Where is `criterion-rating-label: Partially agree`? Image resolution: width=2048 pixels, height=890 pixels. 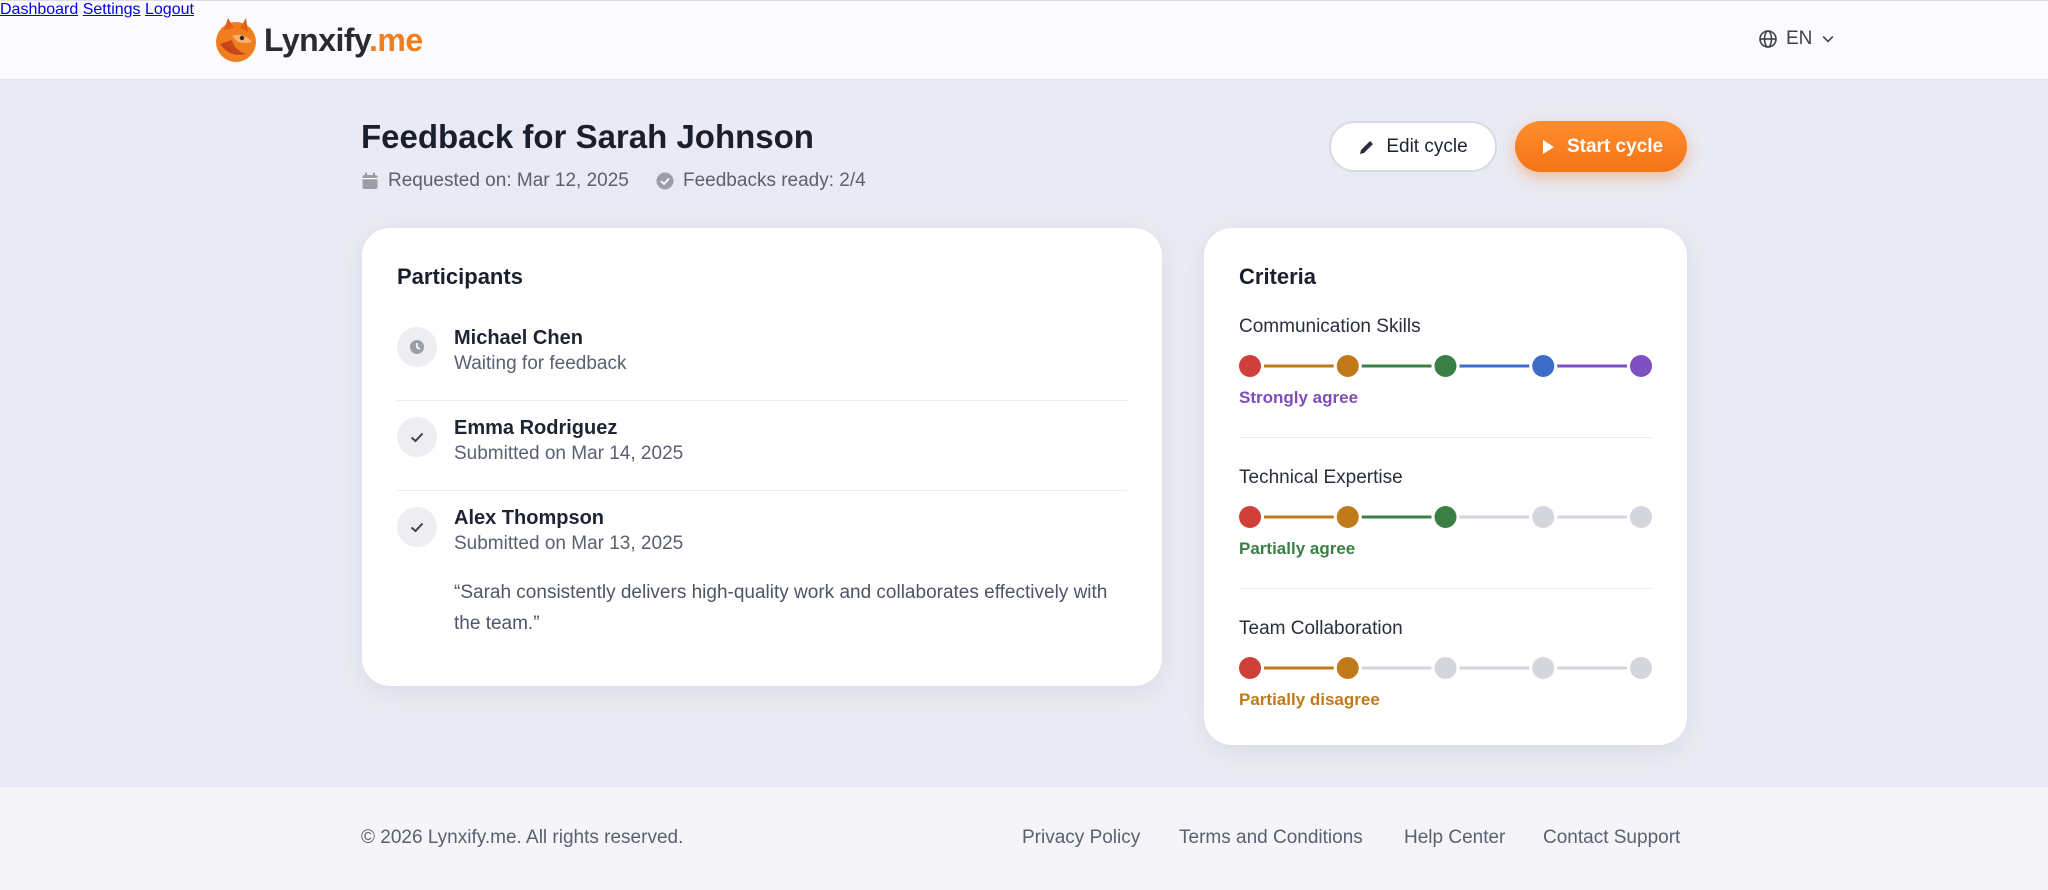
criterion-rating-label: Partially agree is located at coordinates (1297, 548).